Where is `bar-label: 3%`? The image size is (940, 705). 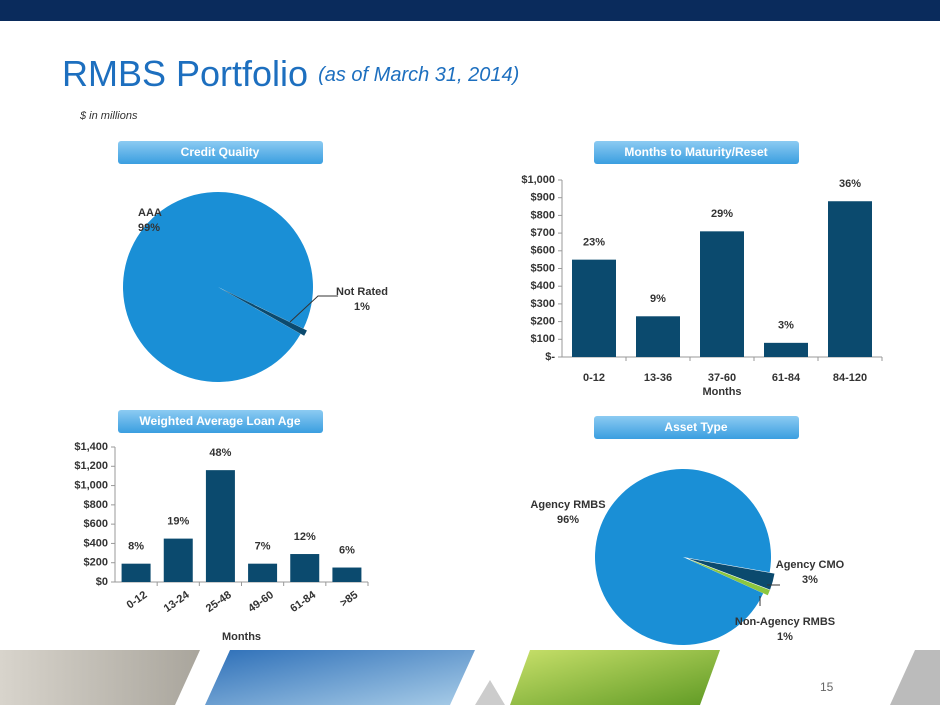 bar-label: 3% is located at coordinates (786, 326).